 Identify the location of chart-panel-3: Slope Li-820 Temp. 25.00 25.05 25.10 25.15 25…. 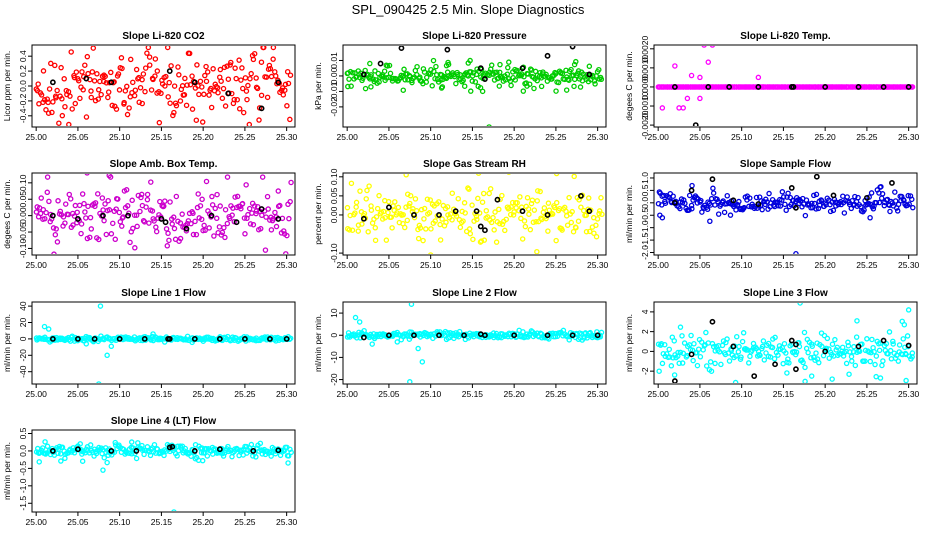
(772, 86).